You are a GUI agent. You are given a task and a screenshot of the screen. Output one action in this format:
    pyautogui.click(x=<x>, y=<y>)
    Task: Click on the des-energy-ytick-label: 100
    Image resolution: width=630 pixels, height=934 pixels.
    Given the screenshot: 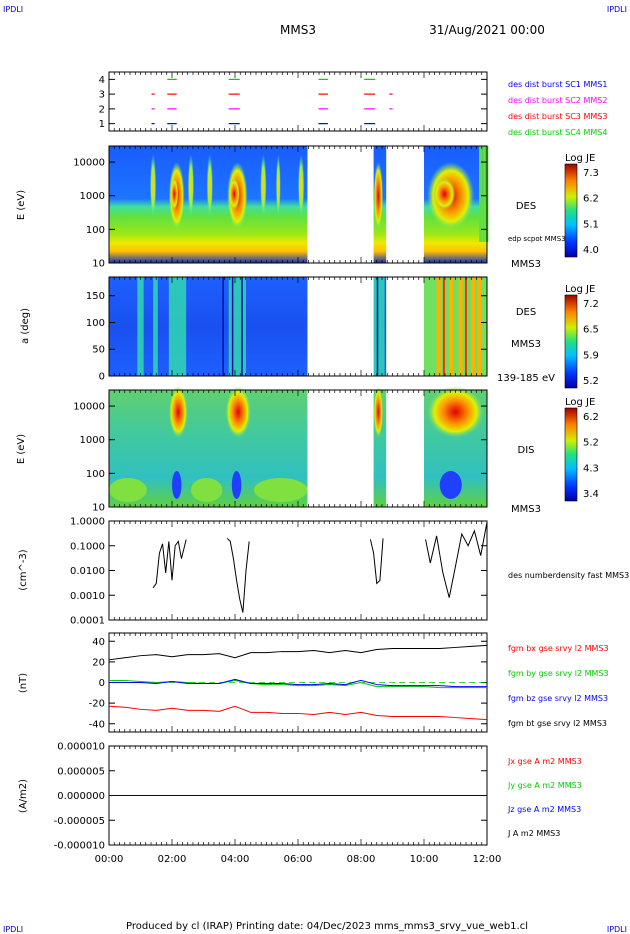 What is the action you would take?
    pyautogui.click(x=95, y=230)
    